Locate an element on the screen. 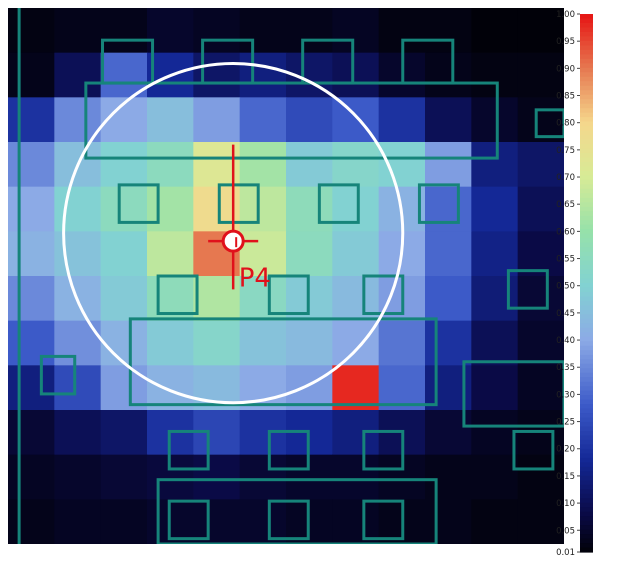 This screenshot has width=623, height=566. colorbar-tick-label: 0.95 is located at coordinates (565, 42).